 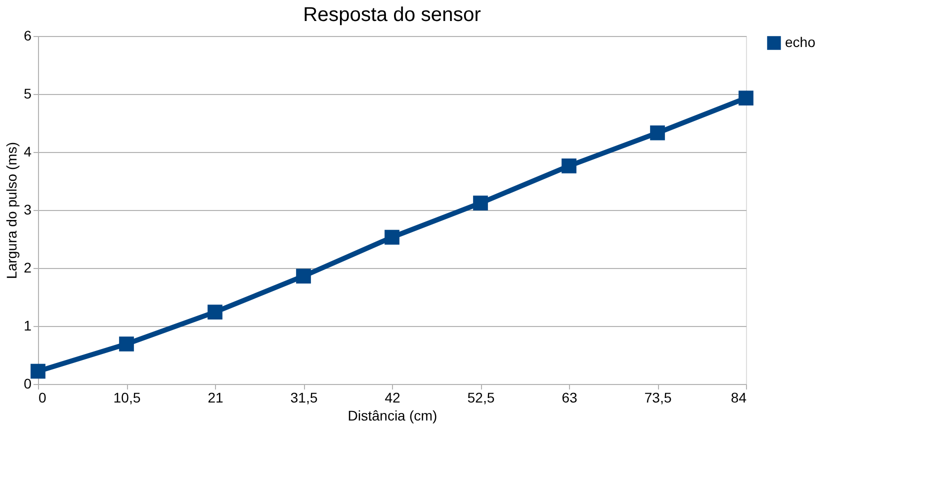 I want to click on x-tick-label: 10,5, so click(x=127, y=398).